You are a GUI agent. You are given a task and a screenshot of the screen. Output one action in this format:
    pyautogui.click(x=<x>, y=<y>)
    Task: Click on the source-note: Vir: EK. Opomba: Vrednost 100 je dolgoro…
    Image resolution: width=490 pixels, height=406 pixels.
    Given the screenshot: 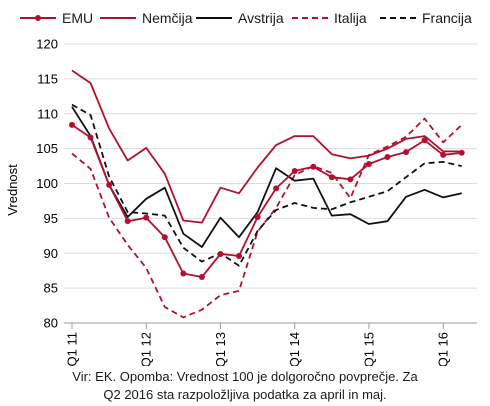 What is the action you would take?
    pyautogui.click(x=245, y=386)
    